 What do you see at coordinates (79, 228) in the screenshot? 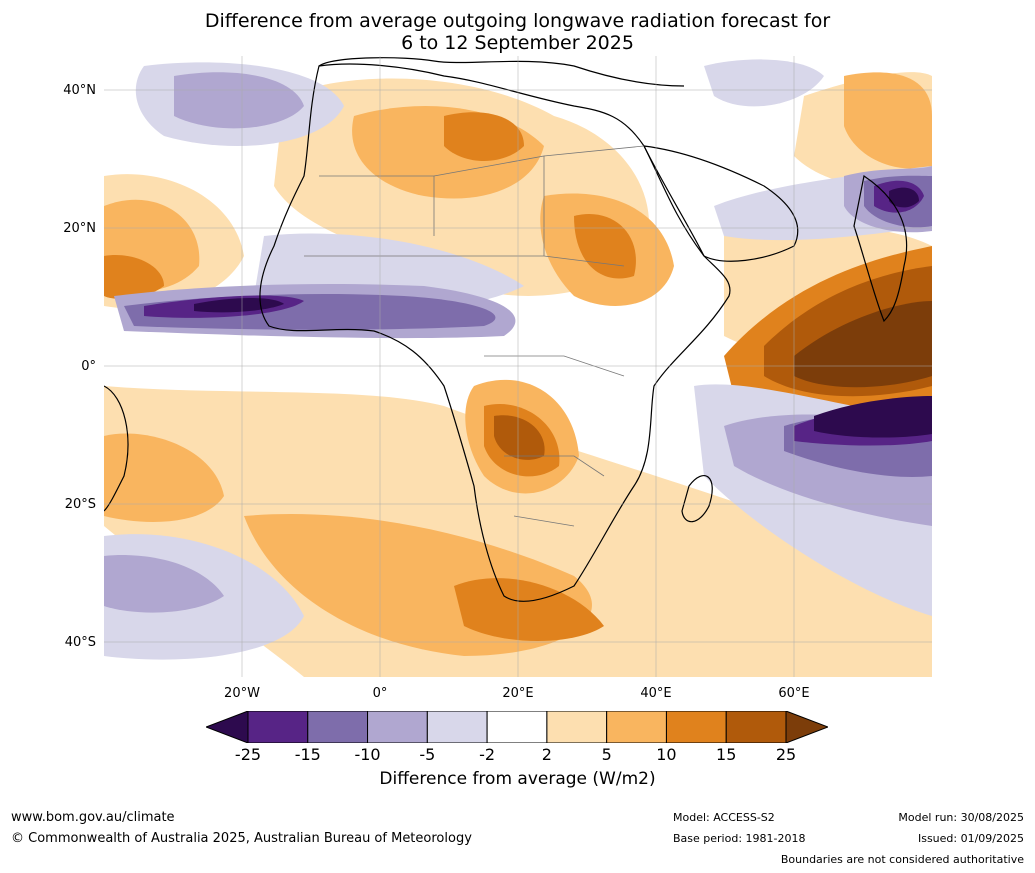
I see `lat-label-20n: 20°N` at bounding box center [79, 228].